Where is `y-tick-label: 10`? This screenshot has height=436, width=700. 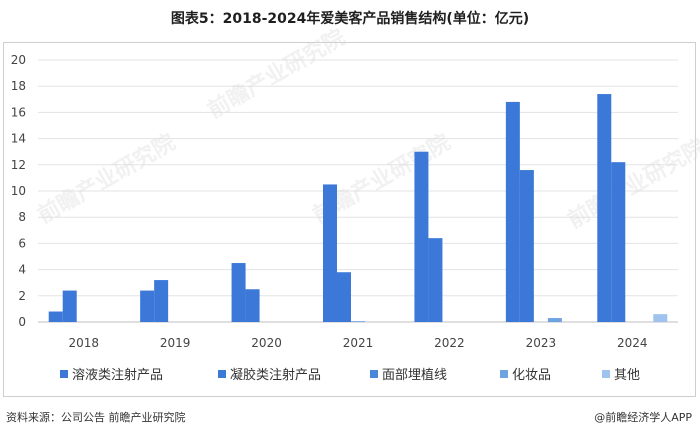
y-tick-label: 10 is located at coordinates (18, 191).